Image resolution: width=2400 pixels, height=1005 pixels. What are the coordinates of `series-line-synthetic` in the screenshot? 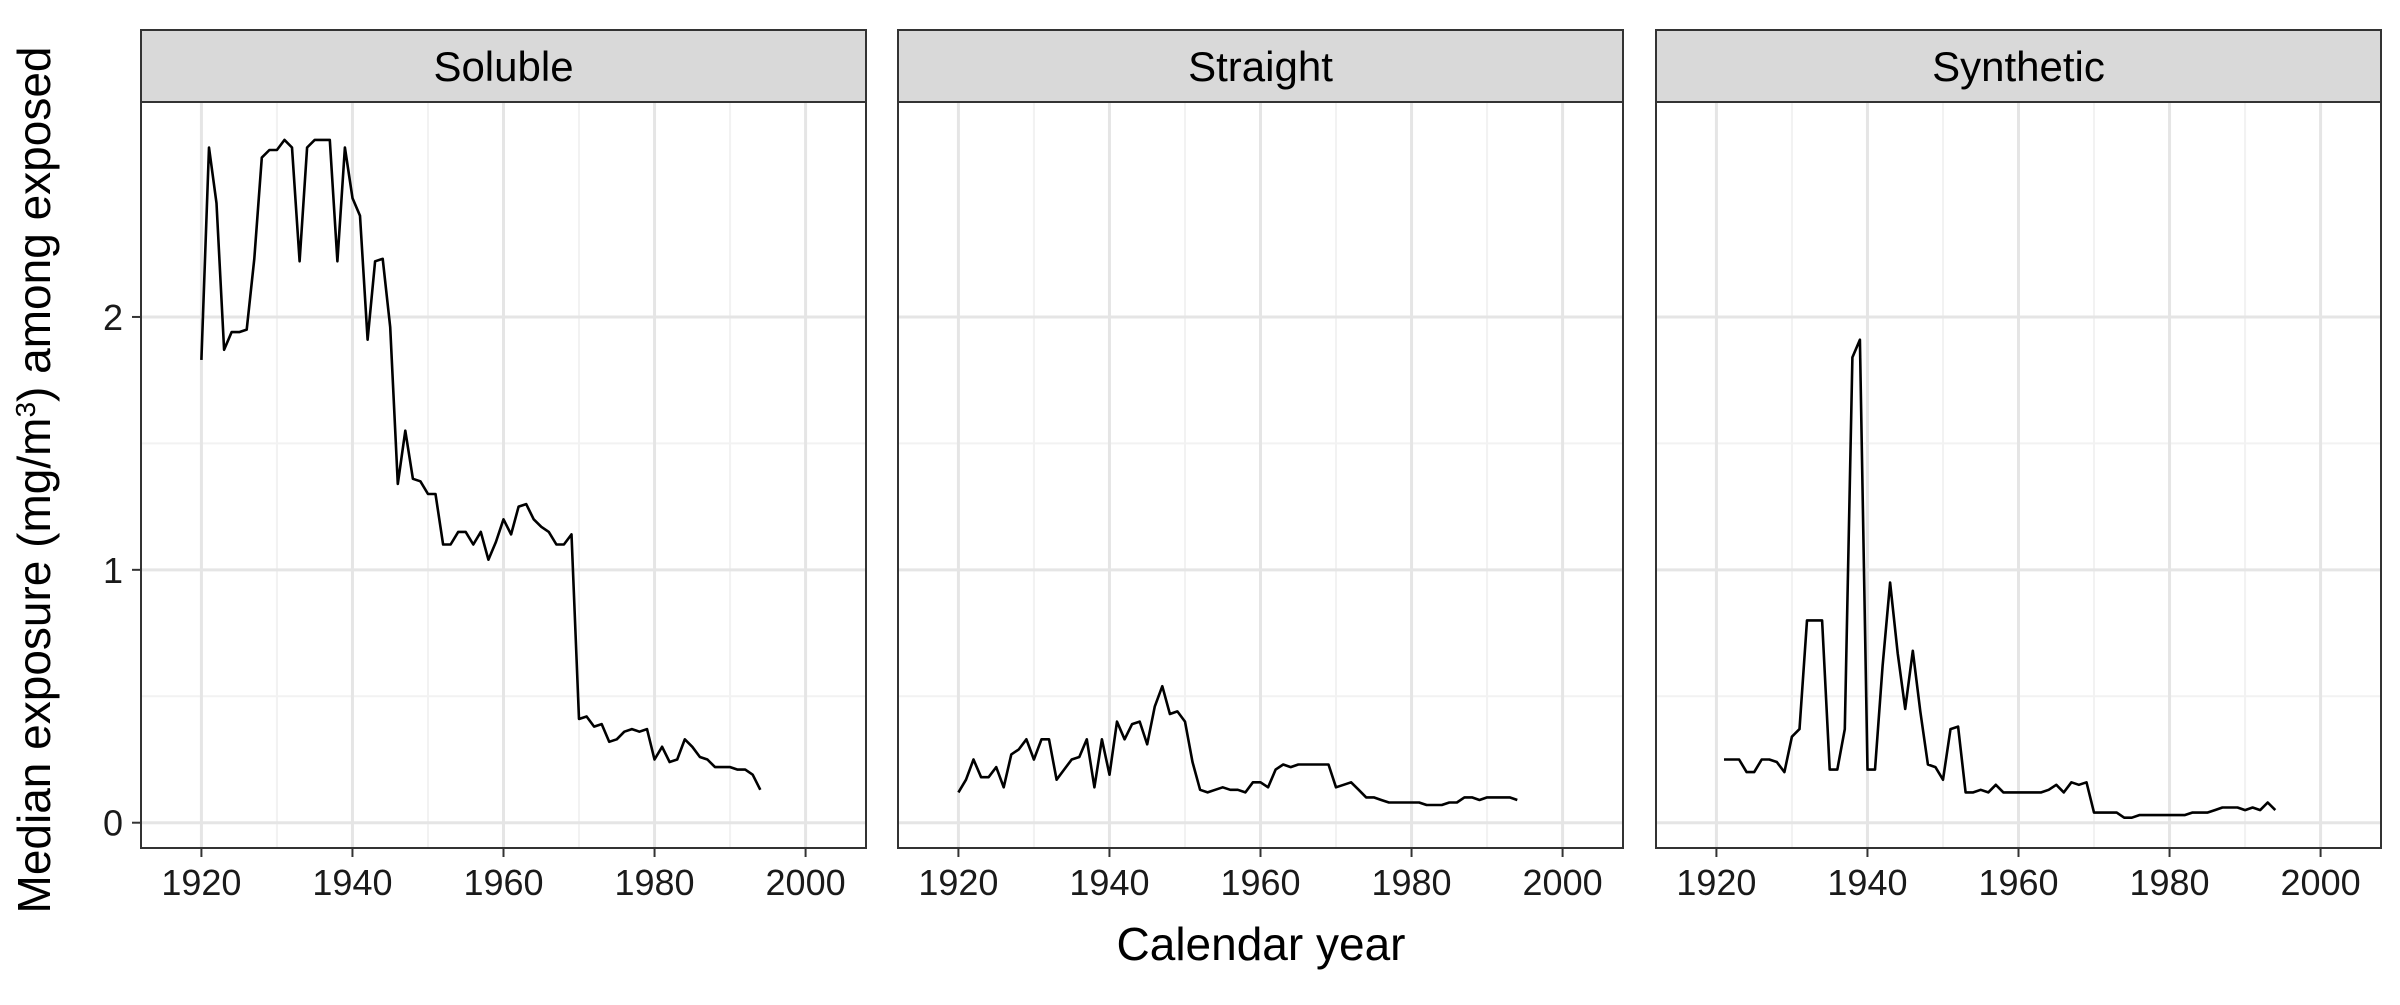 It's located at (2000, 579).